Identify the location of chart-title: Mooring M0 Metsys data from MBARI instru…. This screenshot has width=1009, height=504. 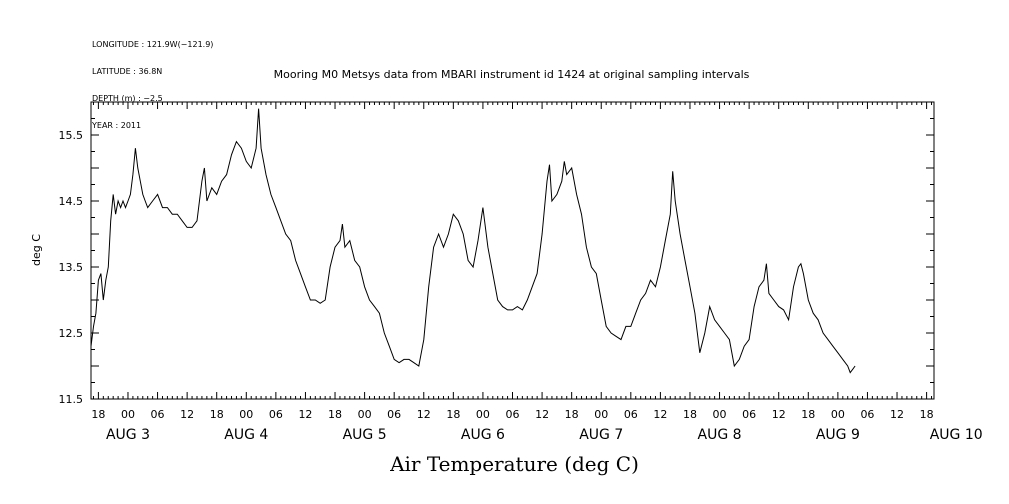
(511, 74).